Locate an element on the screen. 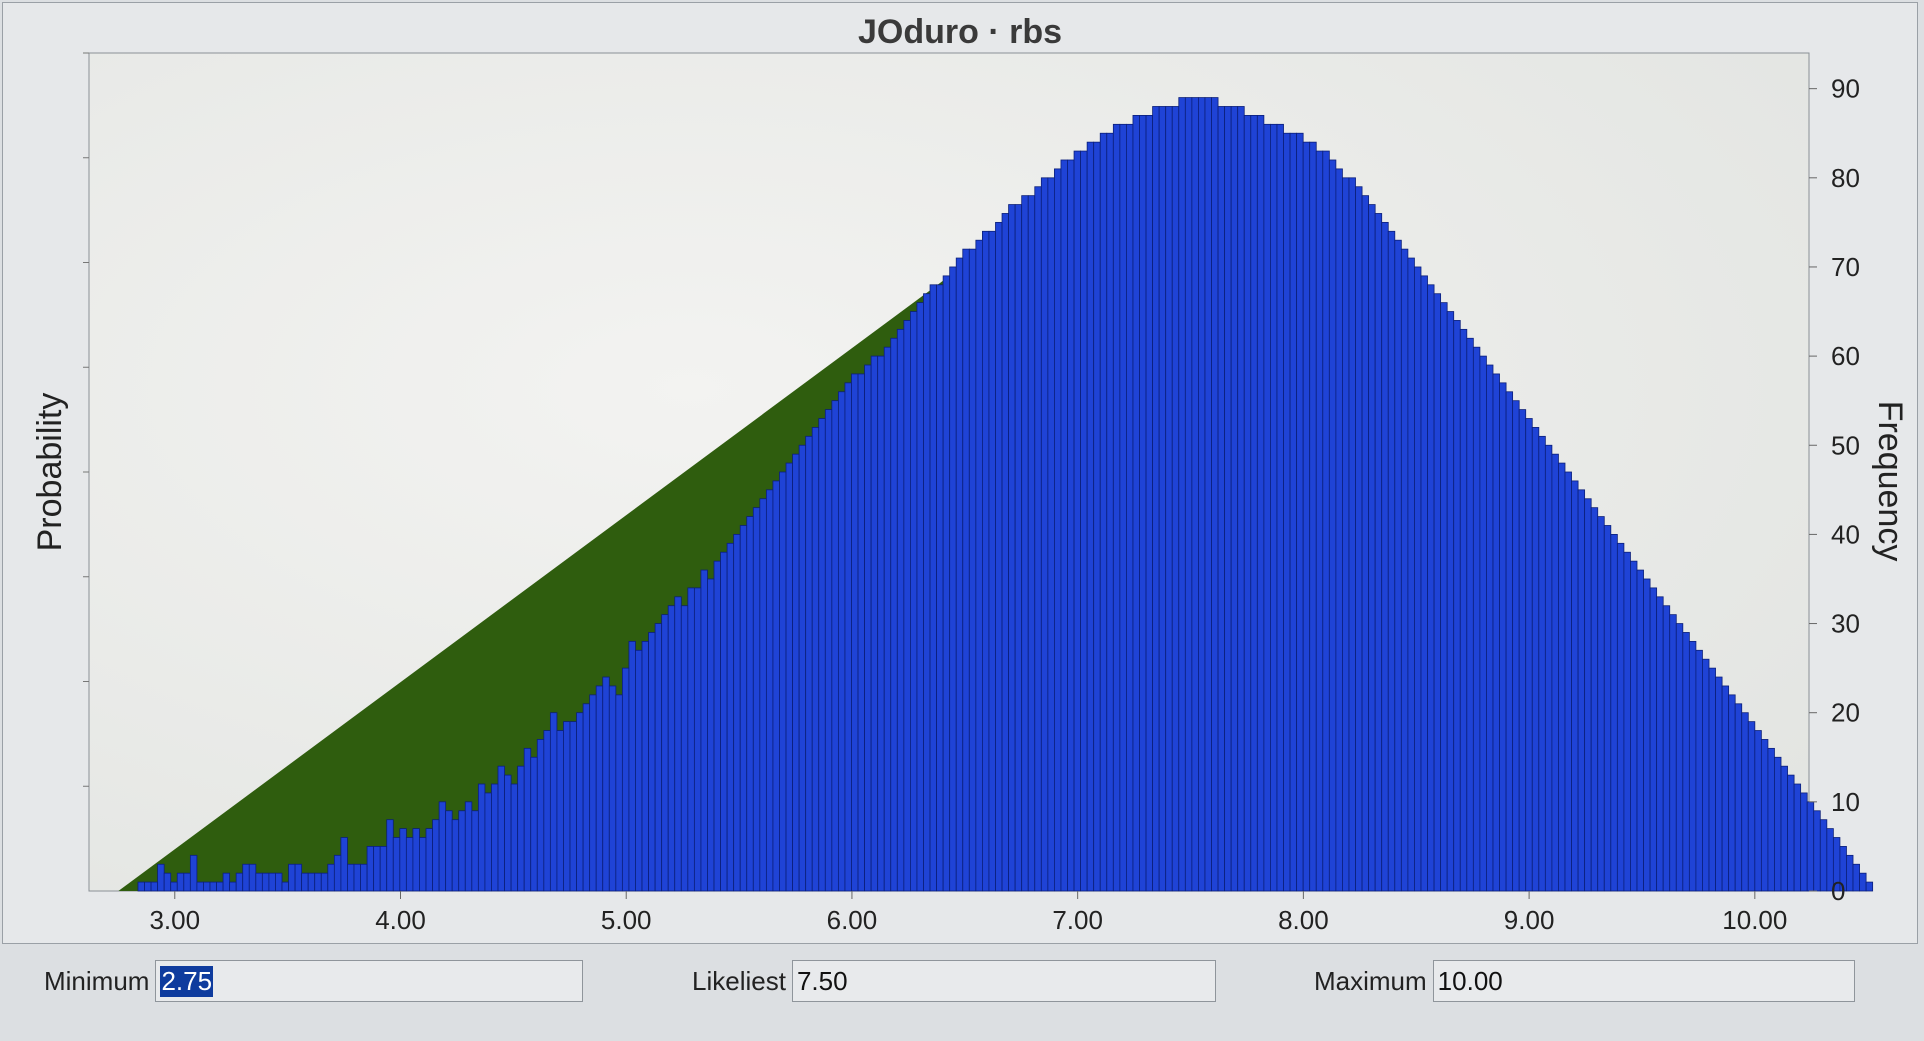  minimum-label: Minimum is located at coordinates (97, 980).